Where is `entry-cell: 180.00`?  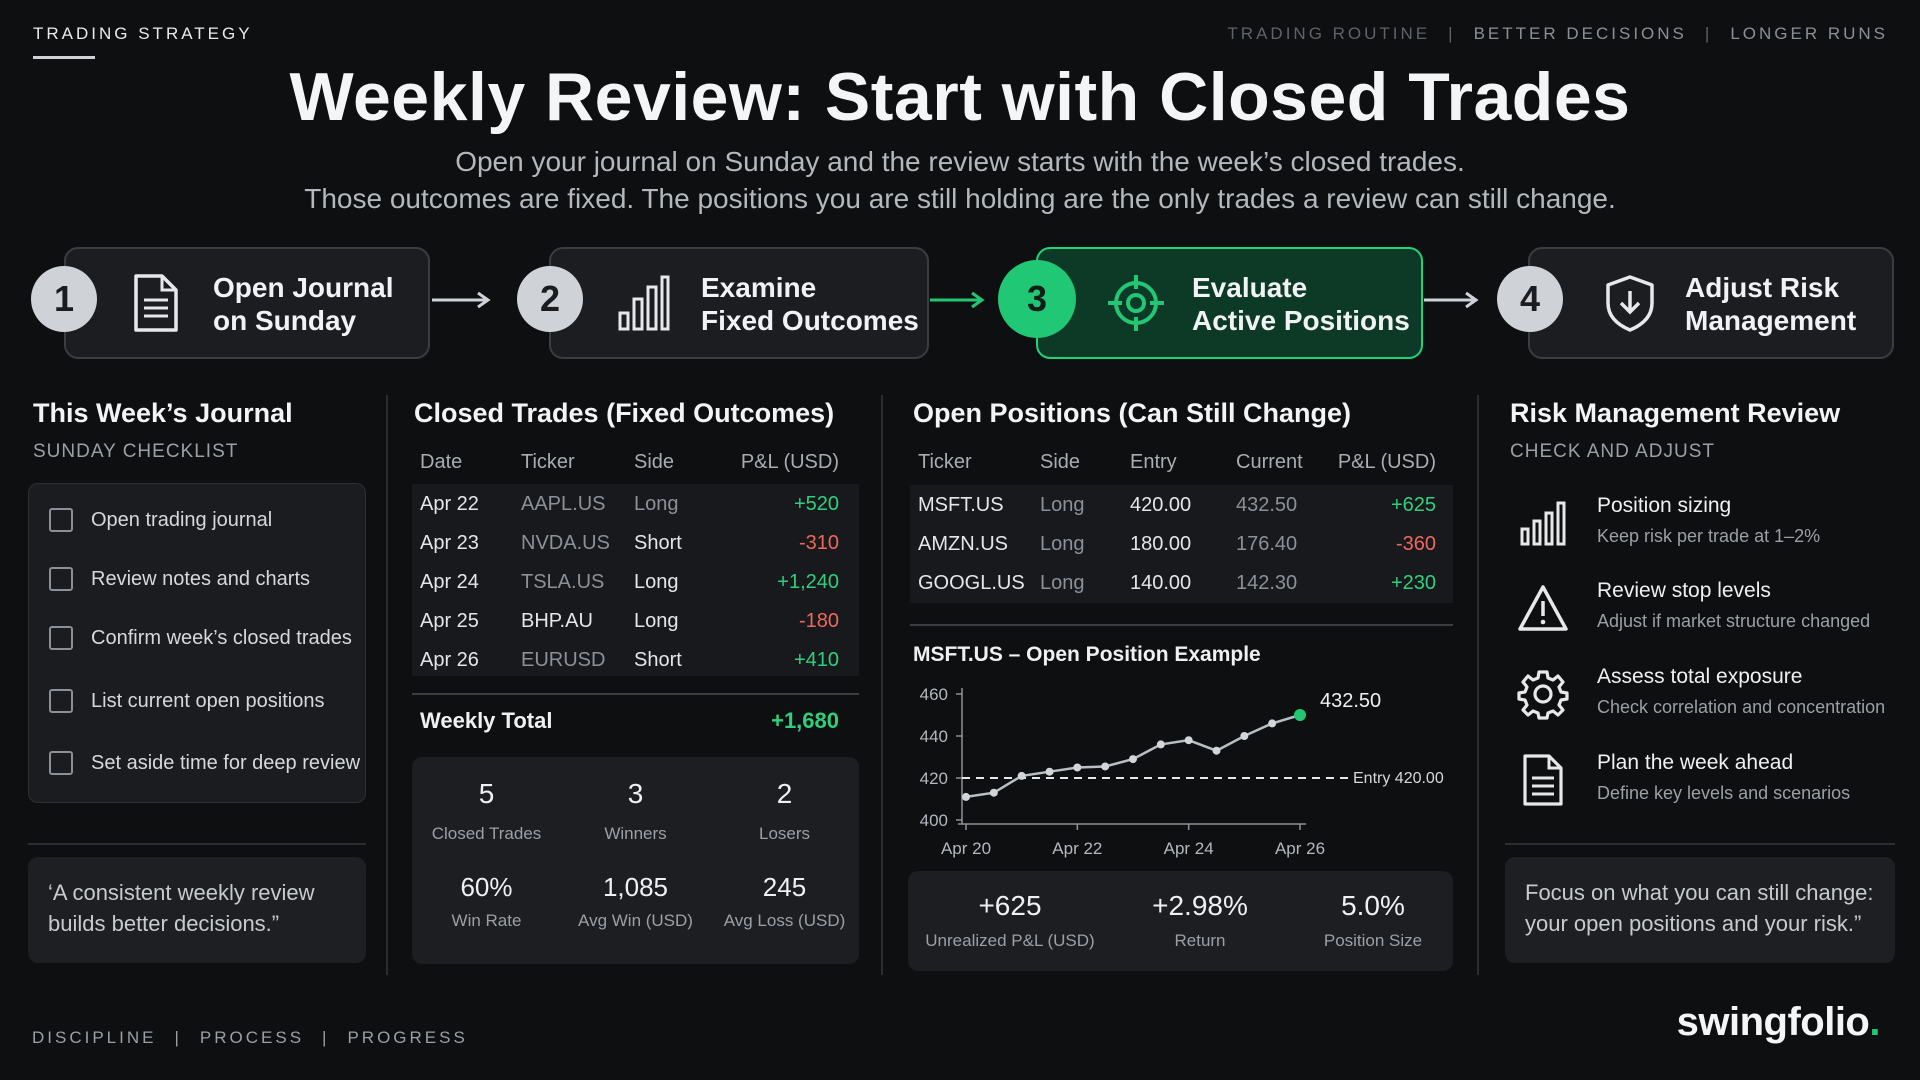 entry-cell: 180.00 is located at coordinates (1161, 544).